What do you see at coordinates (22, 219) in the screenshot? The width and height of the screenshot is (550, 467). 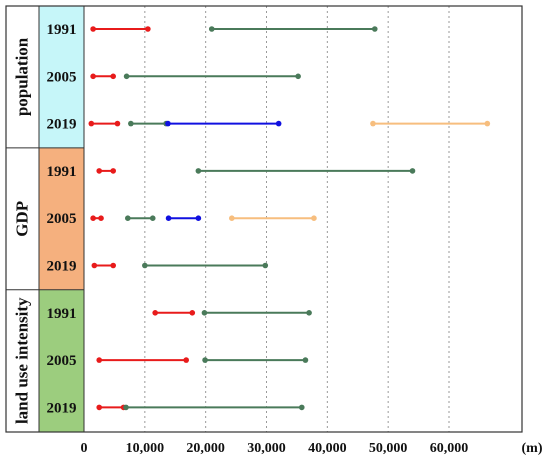 I see `group-label: GDP` at bounding box center [22, 219].